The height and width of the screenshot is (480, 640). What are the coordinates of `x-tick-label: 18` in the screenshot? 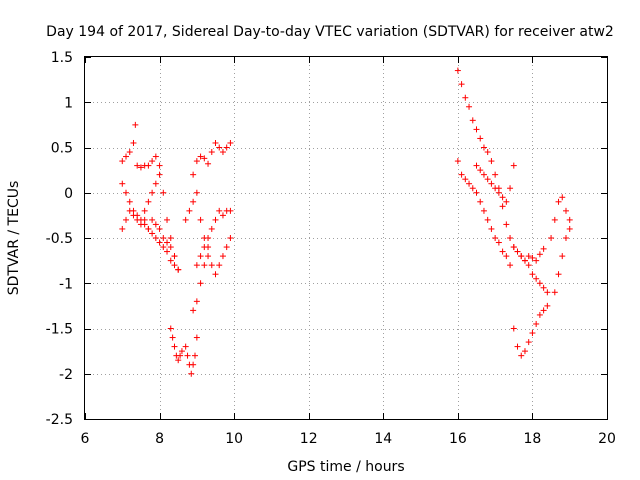 It's located at (533, 439).